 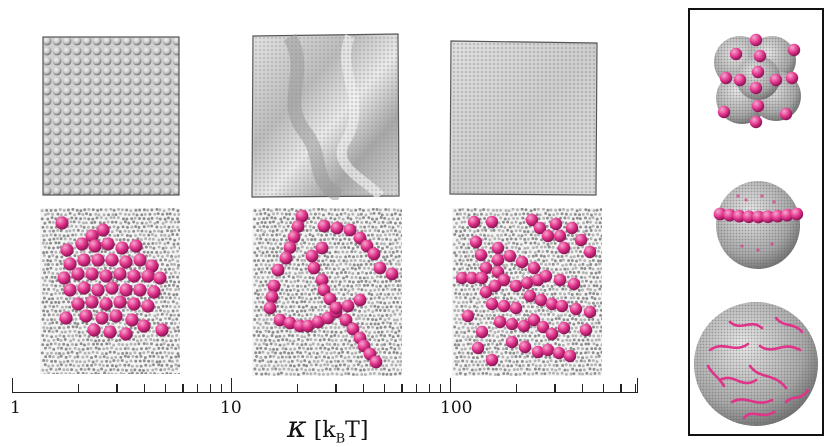 What do you see at coordinates (327, 428) in the screenshot?
I see `axis-title: κ [kBT]` at bounding box center [327, 428].